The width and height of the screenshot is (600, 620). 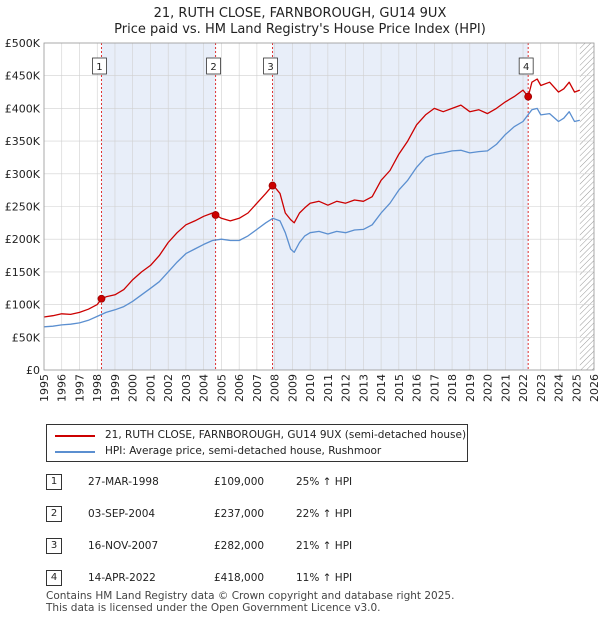 I want to click on x-tick-label: 2025, so click(x=576, y=388).